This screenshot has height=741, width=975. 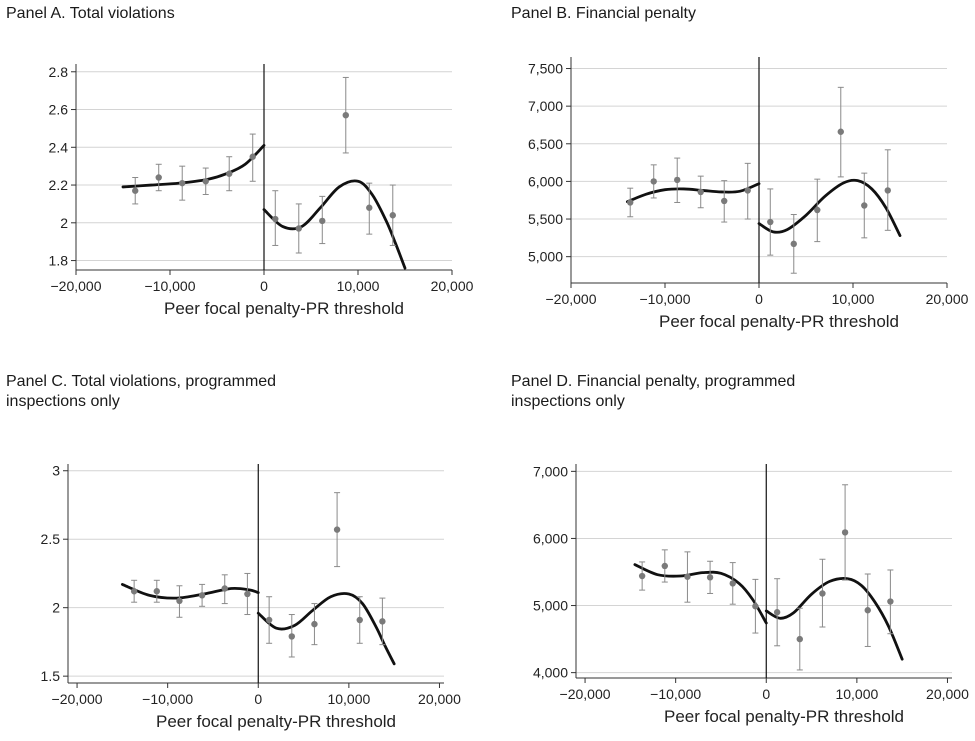 What do you see at coordinates (545, 219) in the screenshot?
I see `y-tick-label: 5,500` at bounding box center [545, 219].